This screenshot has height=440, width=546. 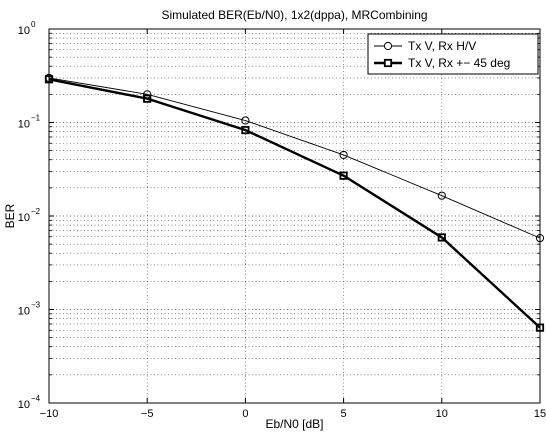 I want to click on legend-label: Tx V, Rx +− 45 deg, so click(x=459, y=63).